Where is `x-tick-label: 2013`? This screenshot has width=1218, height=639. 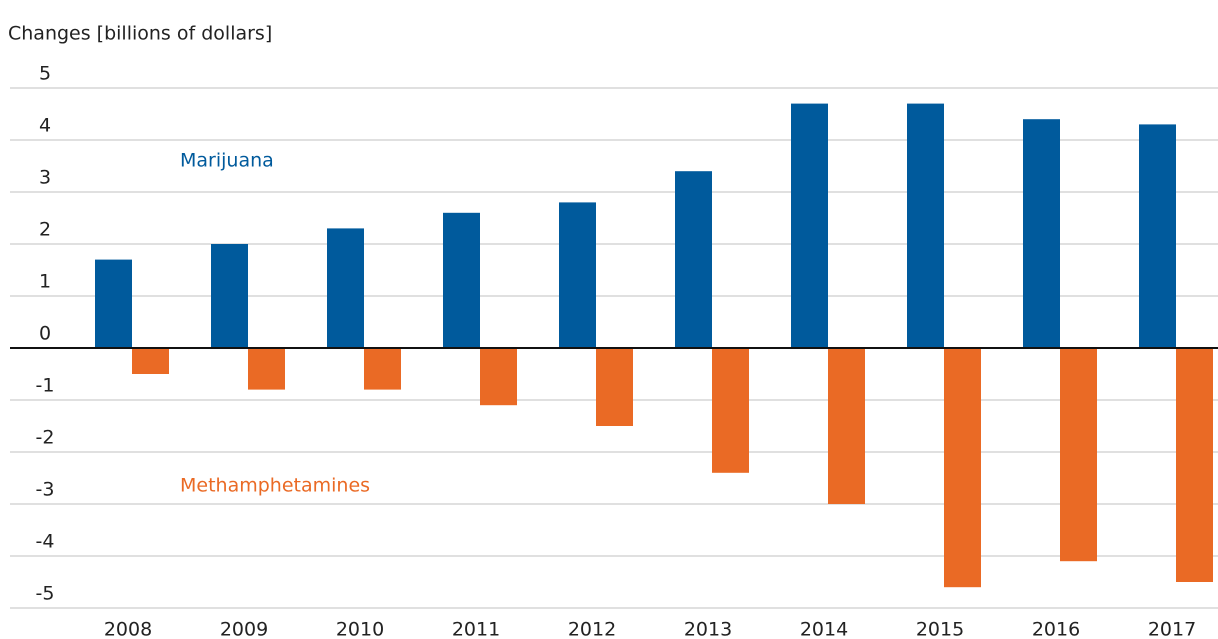
x-tick-label: 2013 is located at coordinates (708, 629).